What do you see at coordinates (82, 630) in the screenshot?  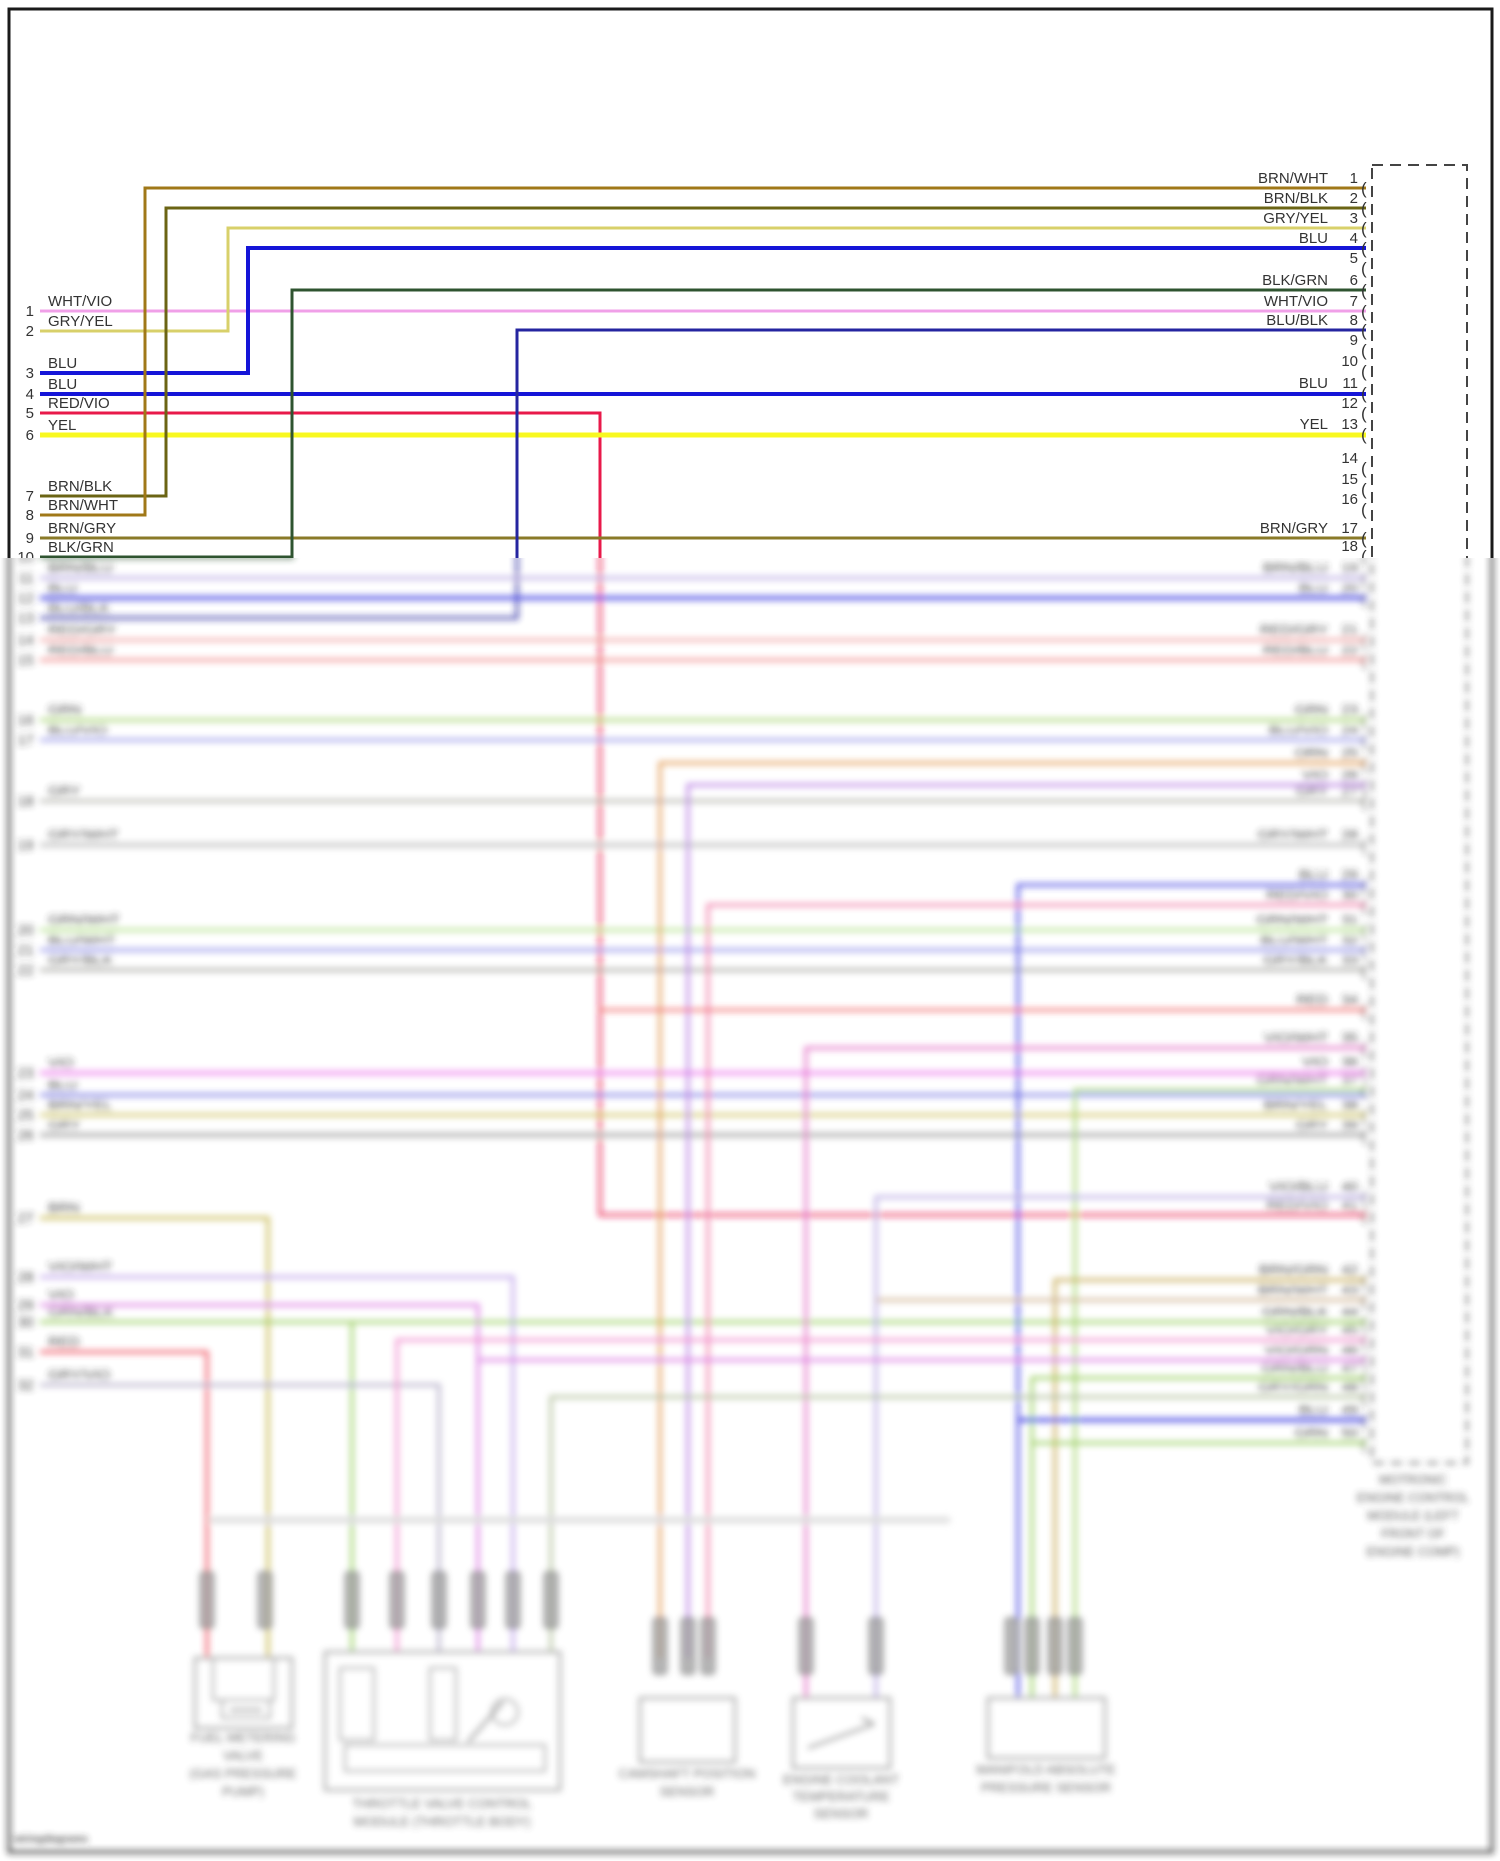 I see `left-pin-label: RED/GRY` at bounding box center [82, 630].